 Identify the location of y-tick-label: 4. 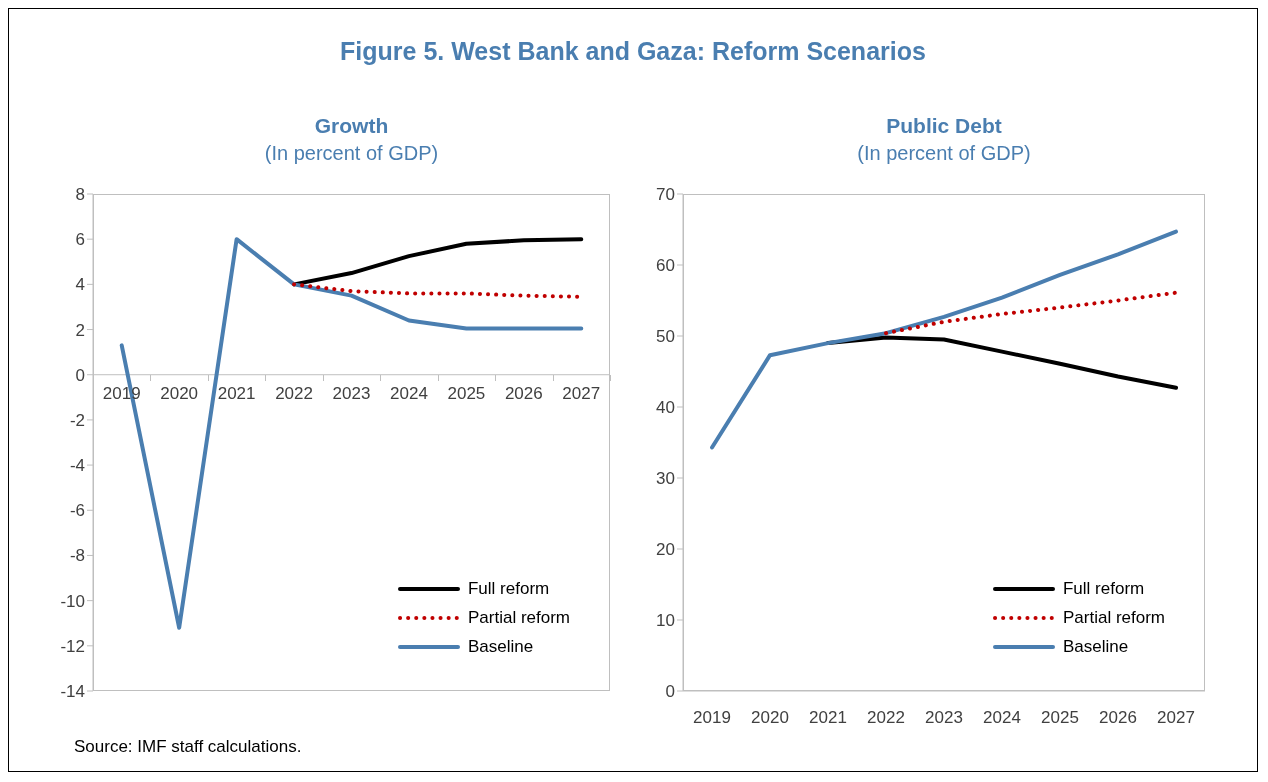
(80, 285).